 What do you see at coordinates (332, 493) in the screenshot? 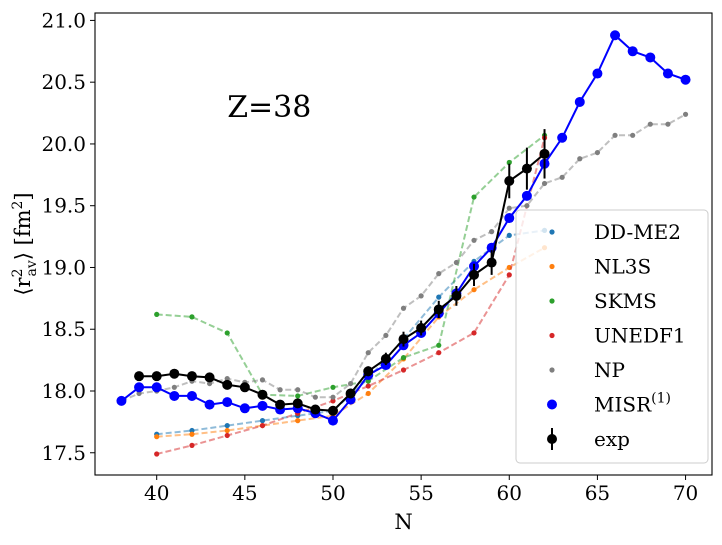
I see `x-tick-label: 50` at bounding box center [332, 493].